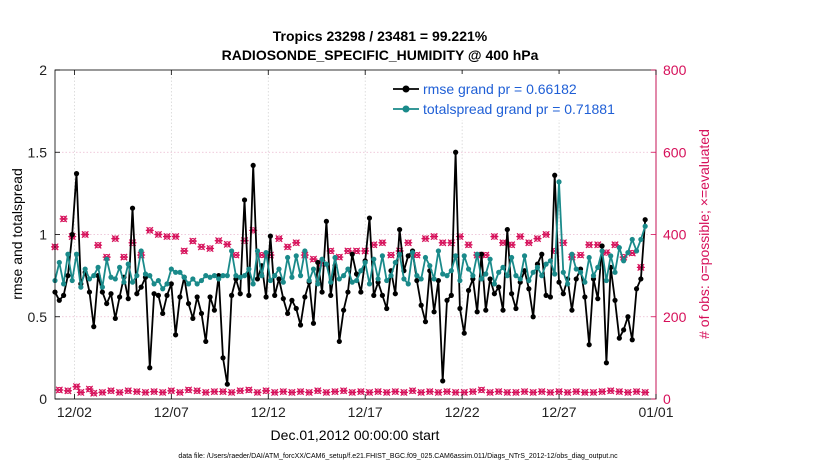  Describe the element at coordinates (17, 234) in the screenshot. I see `y-axis-left-label: rmse and totalspread` at that location.